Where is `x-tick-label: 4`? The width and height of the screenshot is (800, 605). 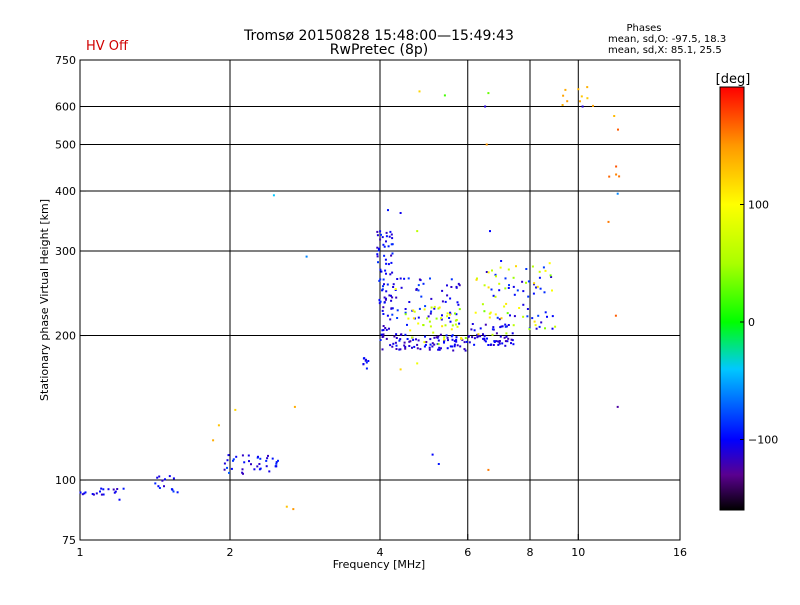 x-tick-label: 4 is located at coordinates (380, 552).